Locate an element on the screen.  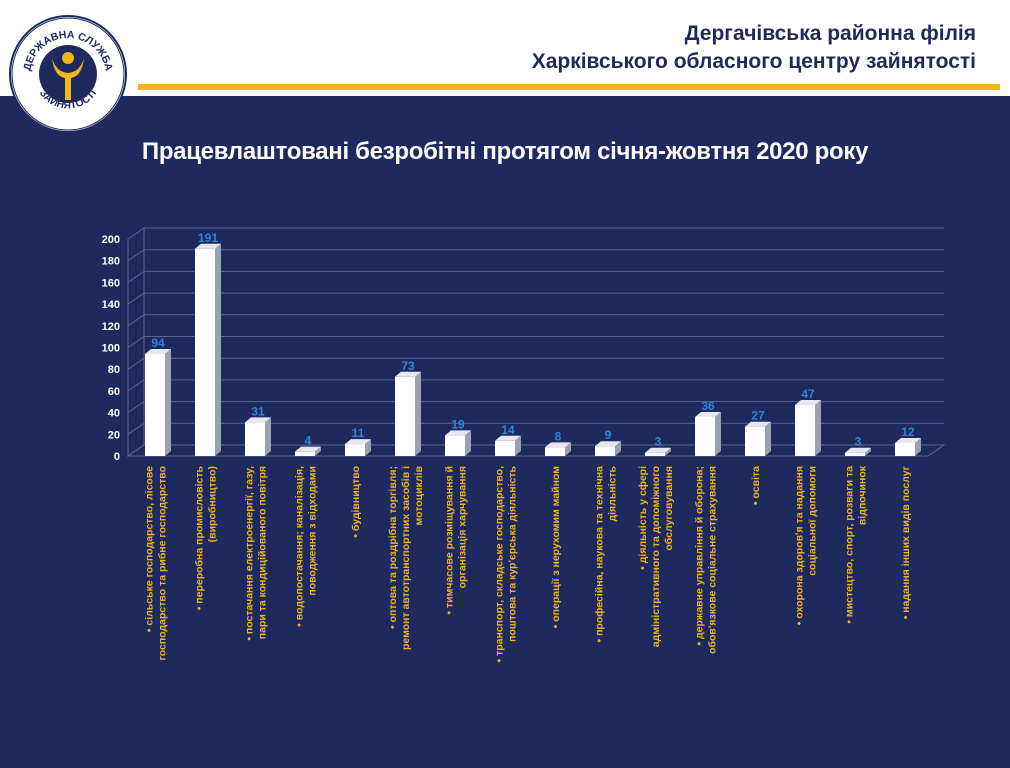
data-label: 8 is located at coordinates (558, 436).